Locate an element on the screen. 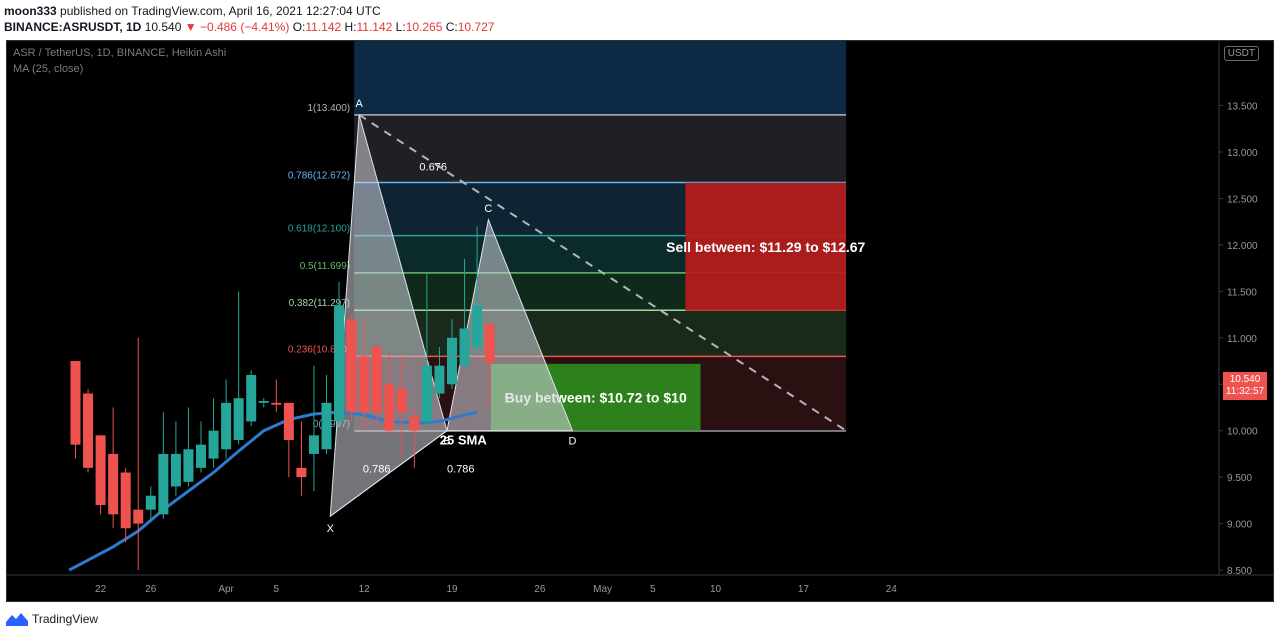  fib-level-label: 1(13.400) is located at coordinates (328, 108).